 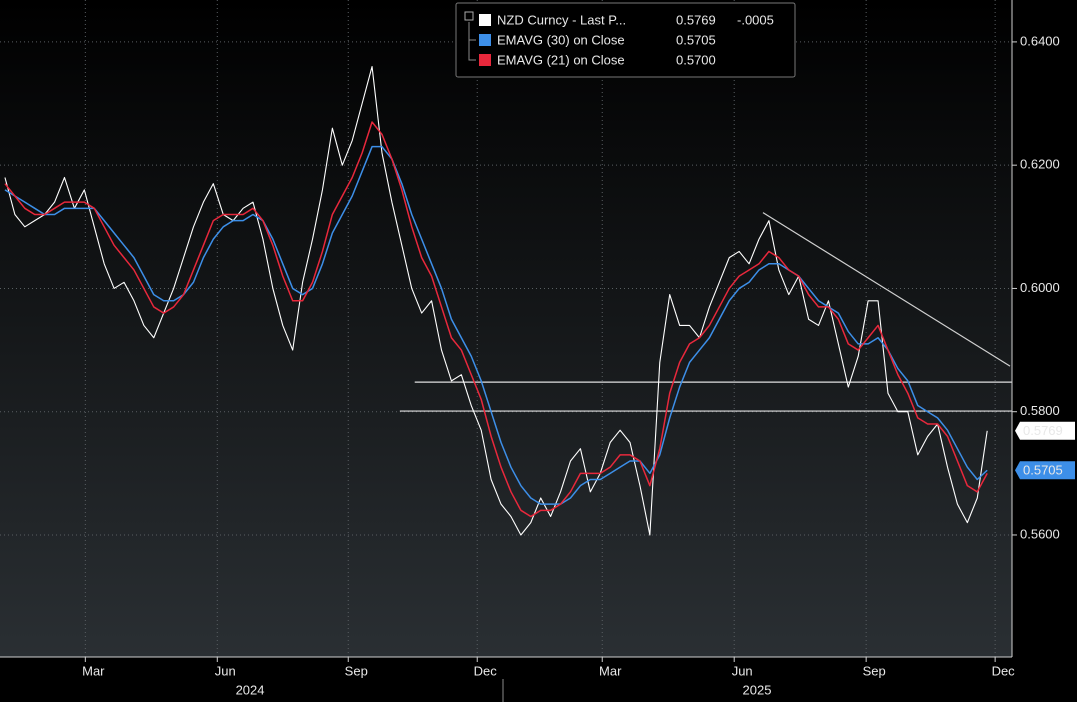 I want to click on last-value-label: 0.5705, so click(x=1043, y=470).